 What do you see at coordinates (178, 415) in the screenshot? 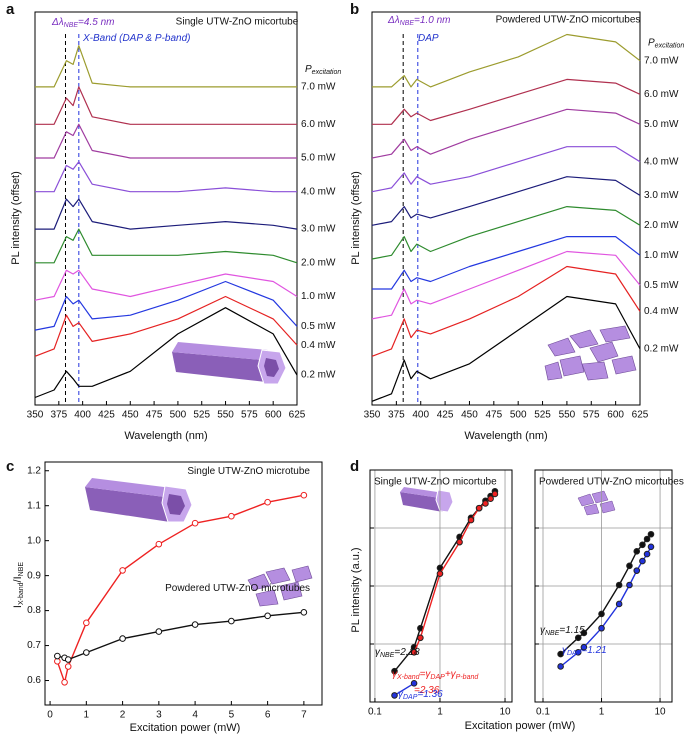
I see `x-tick-label: 500` at bounding box center [178, 415].